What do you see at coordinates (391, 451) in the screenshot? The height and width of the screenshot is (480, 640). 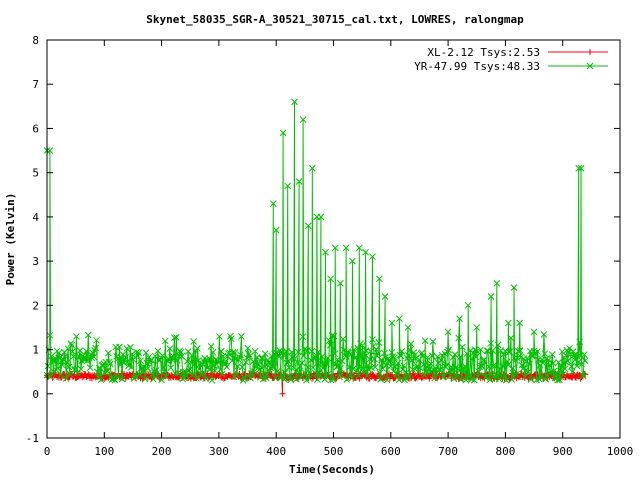 I see `x-tick-label: 600` at bounding box center [391, 451].